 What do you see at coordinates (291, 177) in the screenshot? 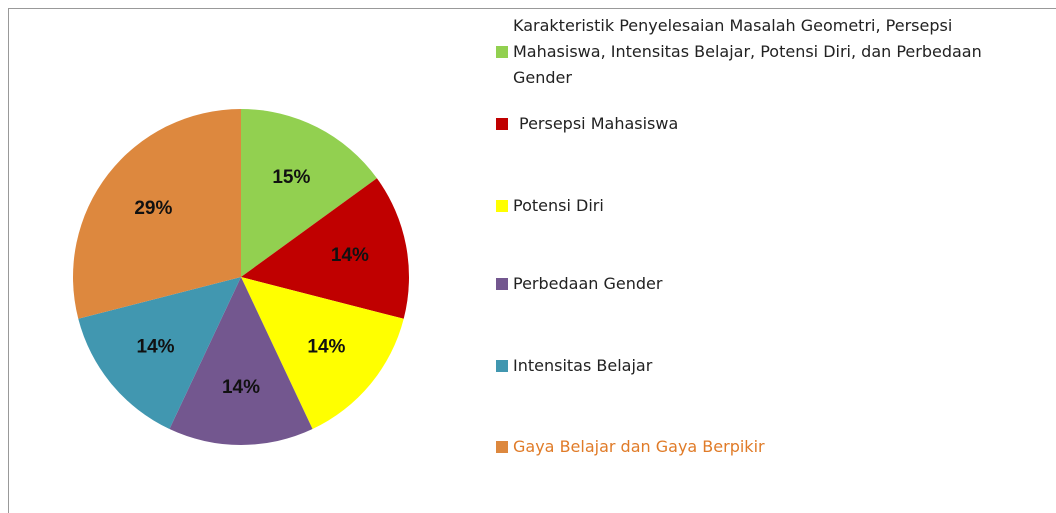
I see `data-label: 15%` at bounding box center [291, 177].